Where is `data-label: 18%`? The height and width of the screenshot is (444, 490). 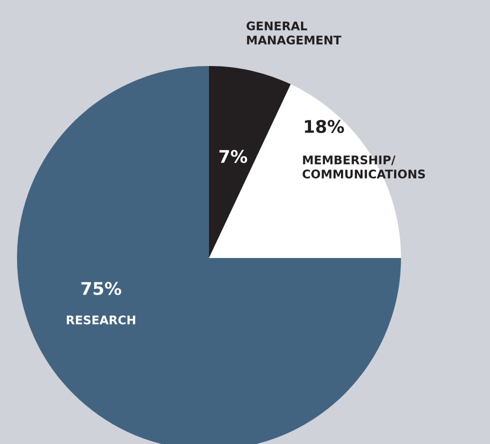
data-label: 18% is located at coordinates (324, 127).